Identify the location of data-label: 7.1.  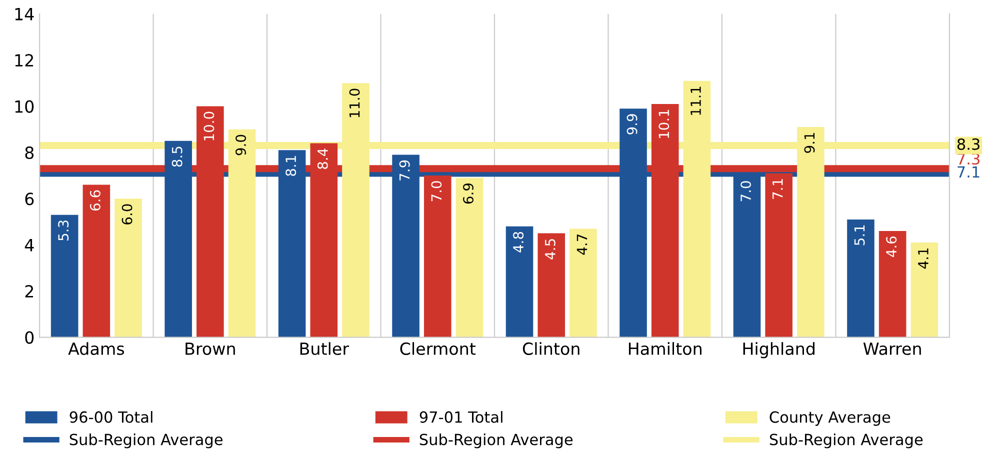
(777, 189).